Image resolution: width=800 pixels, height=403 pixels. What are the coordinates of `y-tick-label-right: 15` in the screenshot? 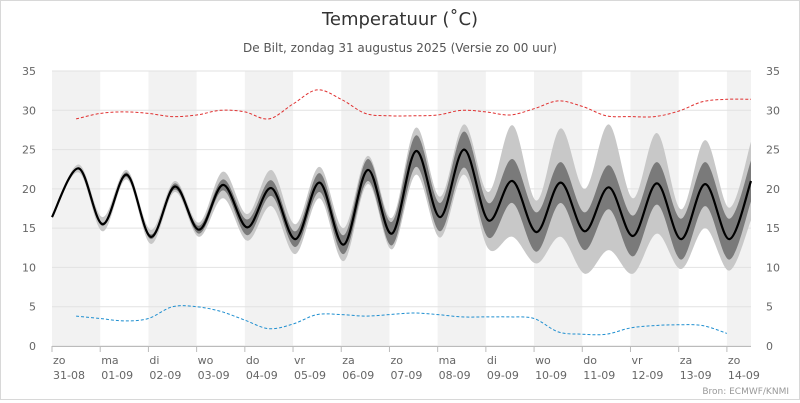 It's located at (773, 228).